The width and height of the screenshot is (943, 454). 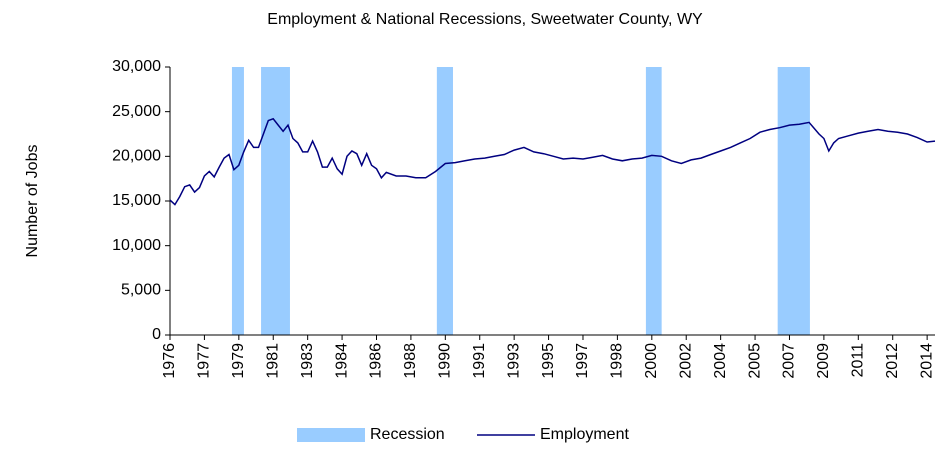 What do you see at coordinates (136, 245) in the screenshot?
I see `y-tick-label: 10,000` at bounding box center [136, 245].